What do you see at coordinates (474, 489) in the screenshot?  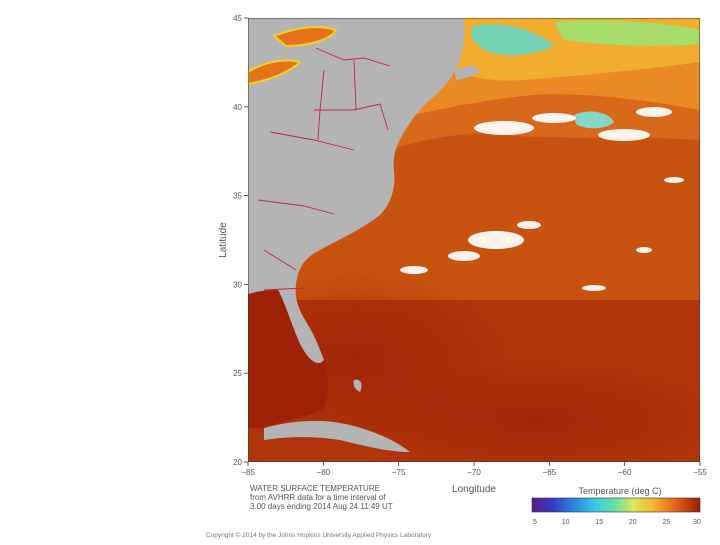 I see `x-axis-label: Longitude` at bounding box center [474, 489].